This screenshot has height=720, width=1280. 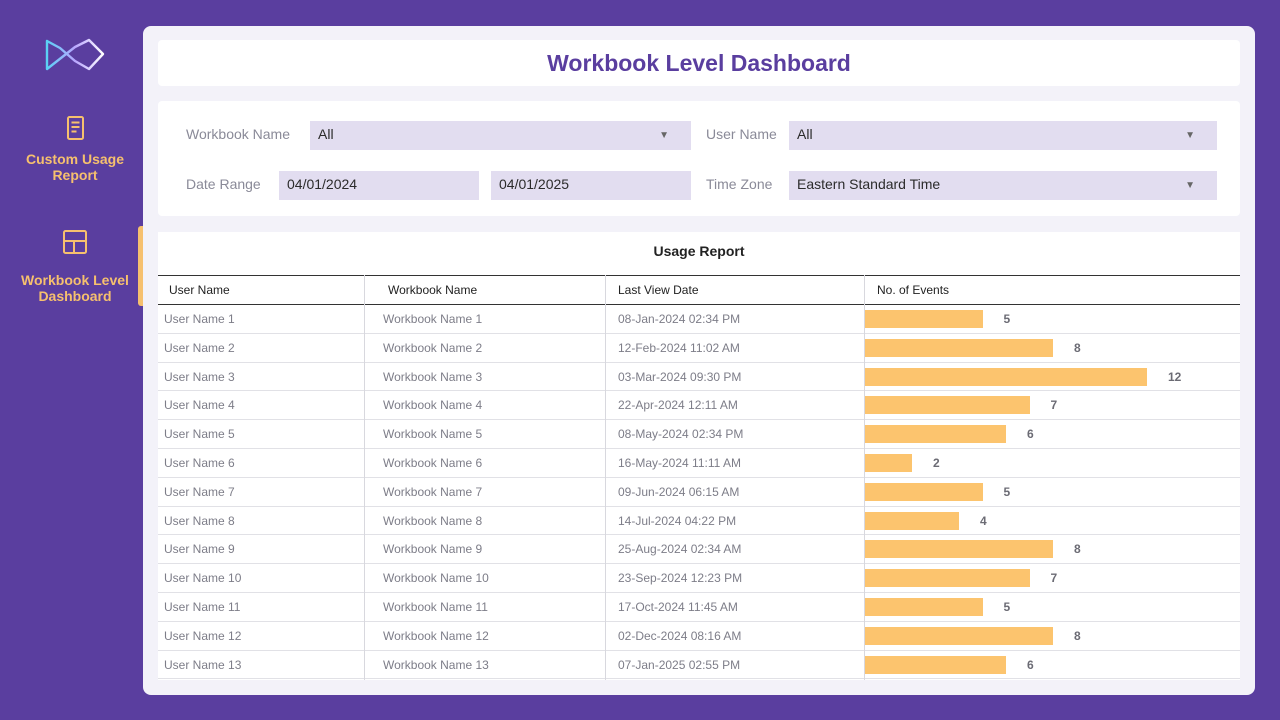 I want to click on cell-workbook-name: Workbook Name 3, so click(x=433, y=376).